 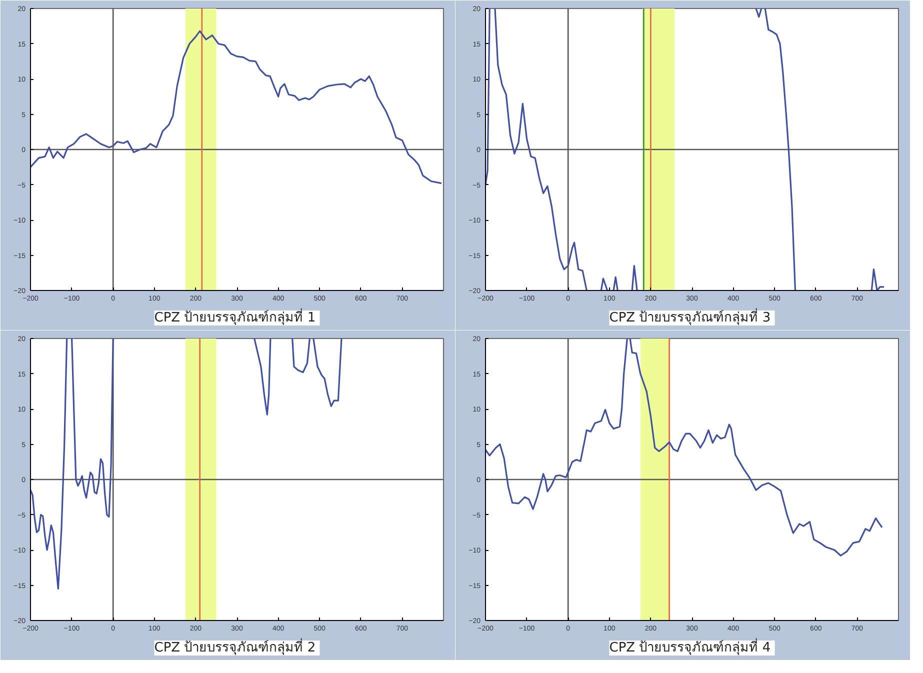 What do you see at coordinates (690, 647) in the screenshot?
I see `text: CPZ ป้ายบรรจุภัณฑ์กลุ่มที่ 4` at bounding box center [690, 647].